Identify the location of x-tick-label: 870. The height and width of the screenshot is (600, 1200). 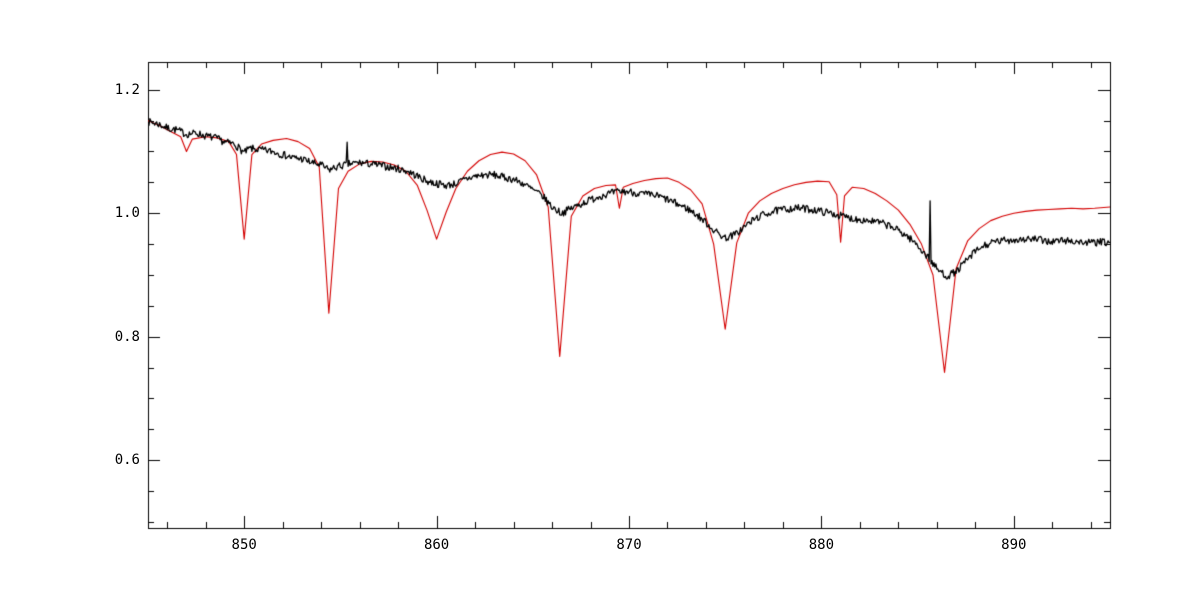
(629, 545).